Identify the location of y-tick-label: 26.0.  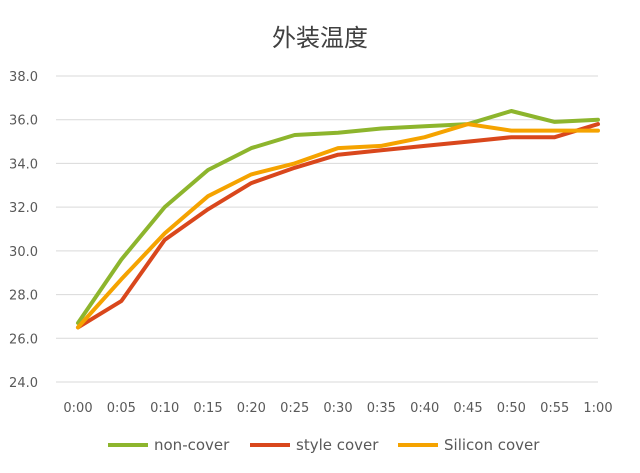
(23, 339).